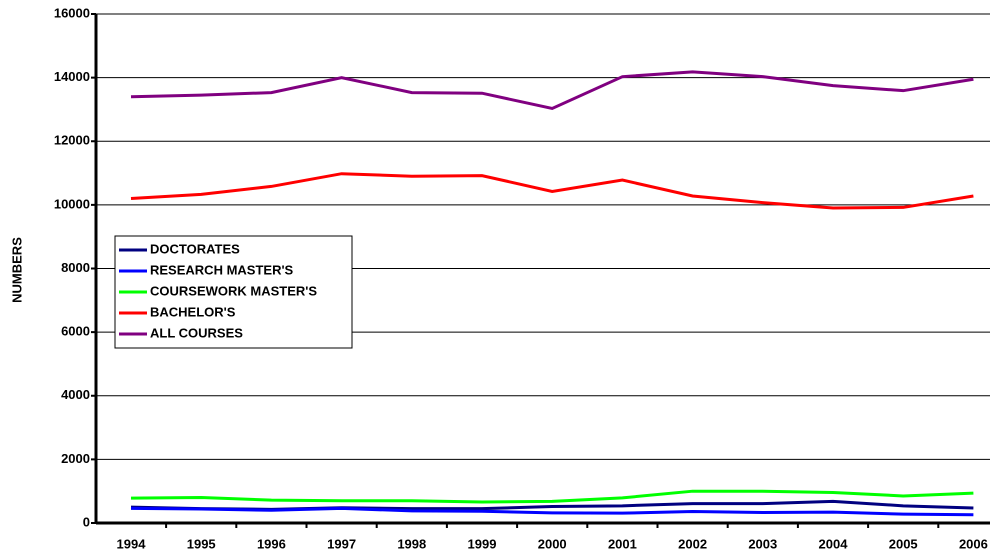 This screenshot has width=1000, height=554. What do you see at coordinates (622, 543) in the screenshot?
I see `x-tick-label: 2001` at bounding box center [622, 543].